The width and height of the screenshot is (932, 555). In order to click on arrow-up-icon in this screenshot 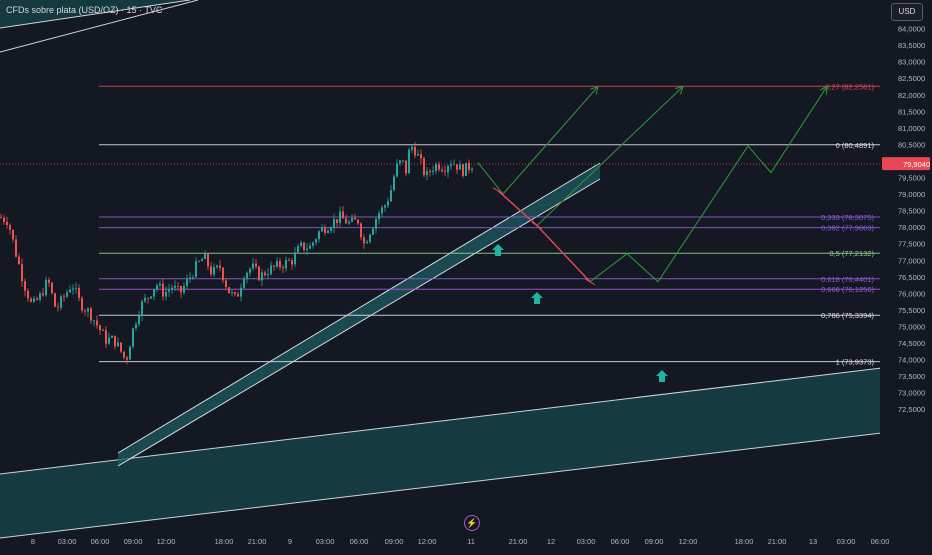, I will do `click(537, 298)`.